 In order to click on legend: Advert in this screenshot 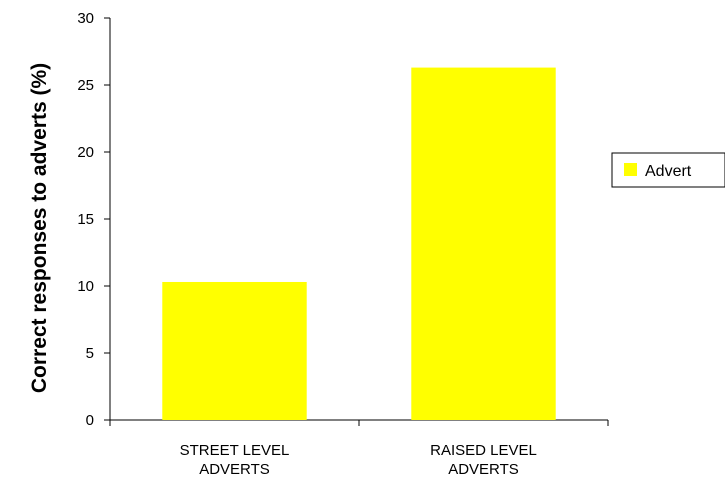, I will do `click(668, 170)`.